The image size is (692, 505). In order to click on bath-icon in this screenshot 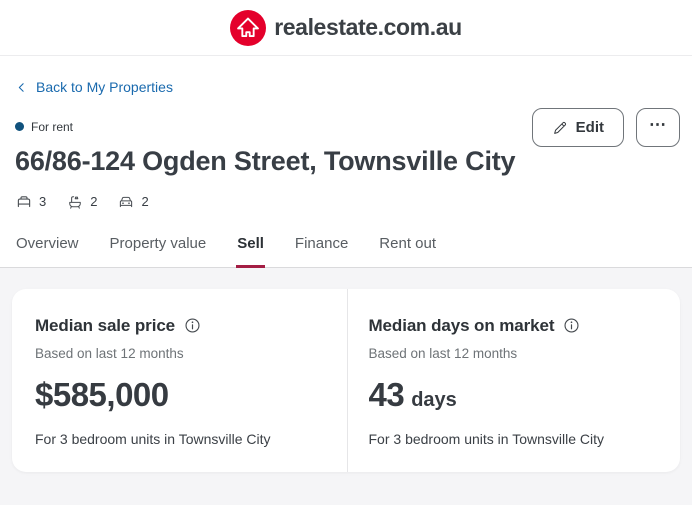, I will do `click(75, 202)`.